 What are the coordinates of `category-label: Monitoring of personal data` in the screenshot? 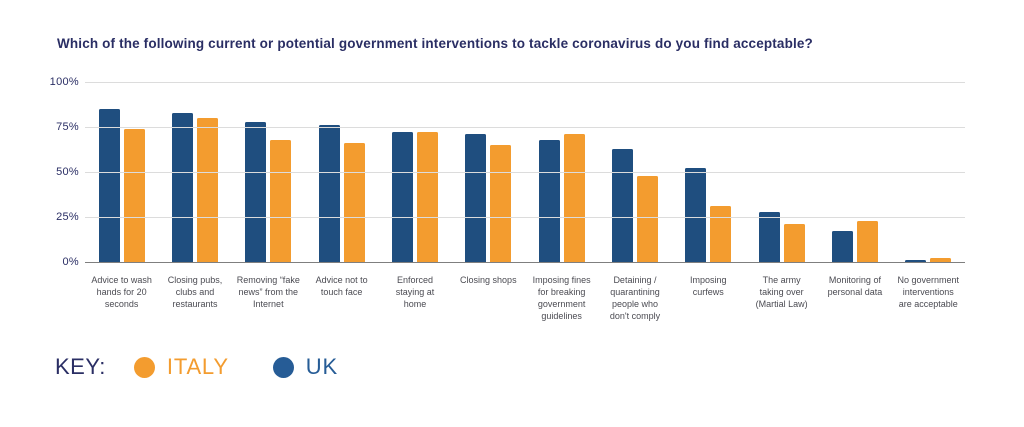 It's located at (855, 286).